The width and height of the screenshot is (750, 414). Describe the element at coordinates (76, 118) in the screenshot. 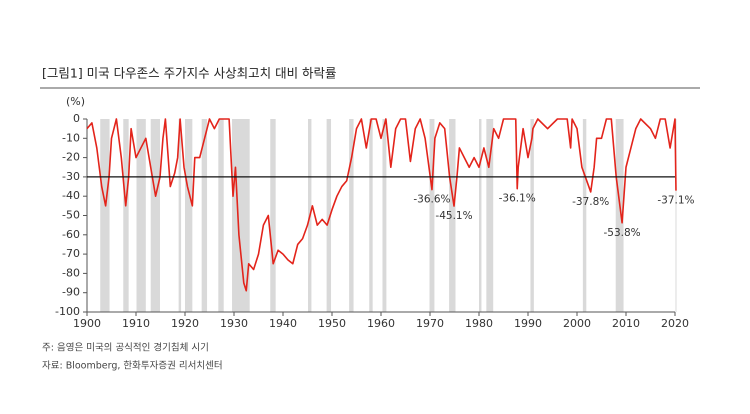

I see `y-tick-label: 0` at that location.